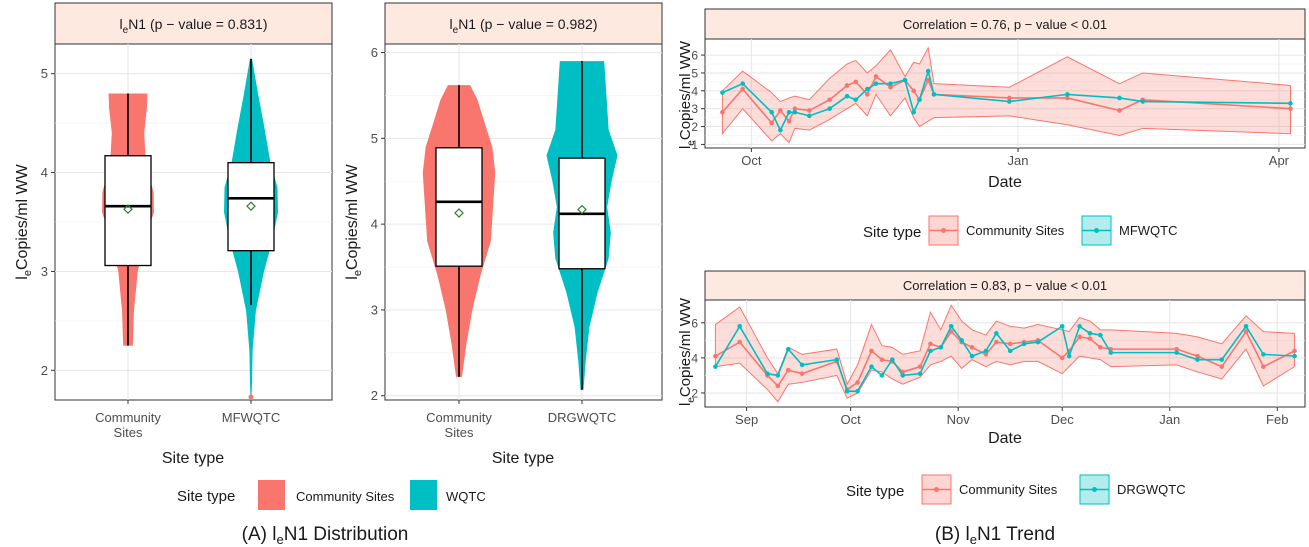 Image resolution: width=1309 pixels, height=547 pixels. What do you see at coordinates (687, 94) in the screenshot?
I see `y-axis-label: leCopies/ml WW` at bounding box center [687, 94].